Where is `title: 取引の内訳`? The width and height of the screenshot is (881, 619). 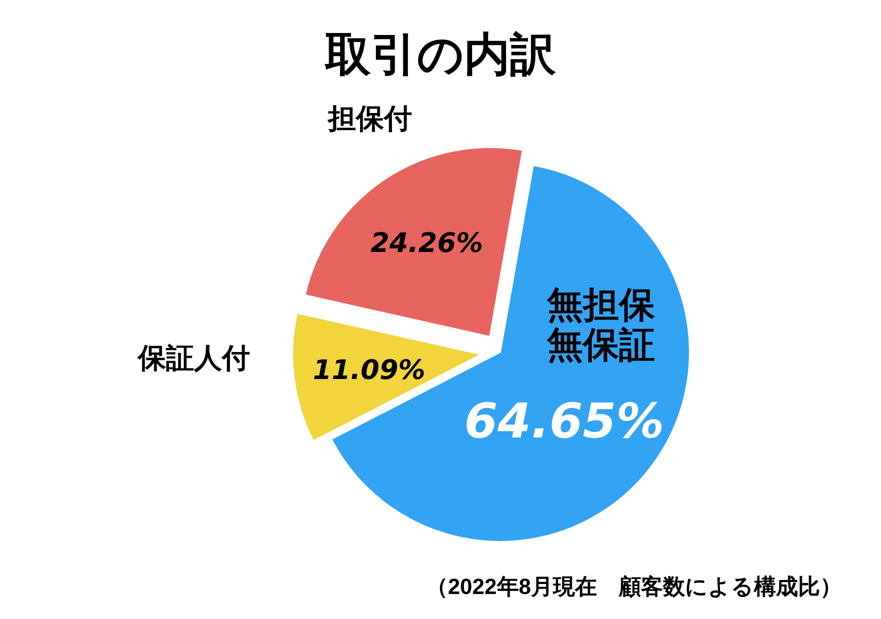
title: 取引の内訳 is located at coordinates (440, 54).